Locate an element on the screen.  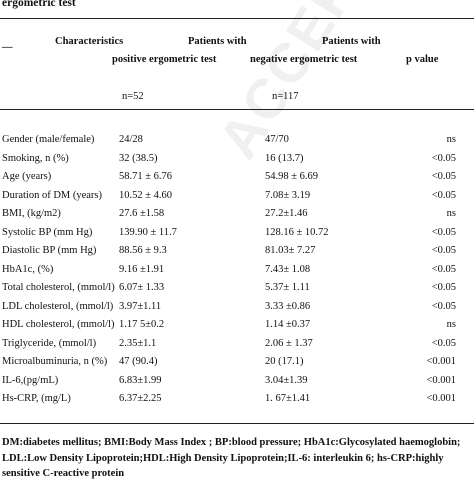
positive-value: 9.16 ±1.91 is located at coordinates (142, 269).